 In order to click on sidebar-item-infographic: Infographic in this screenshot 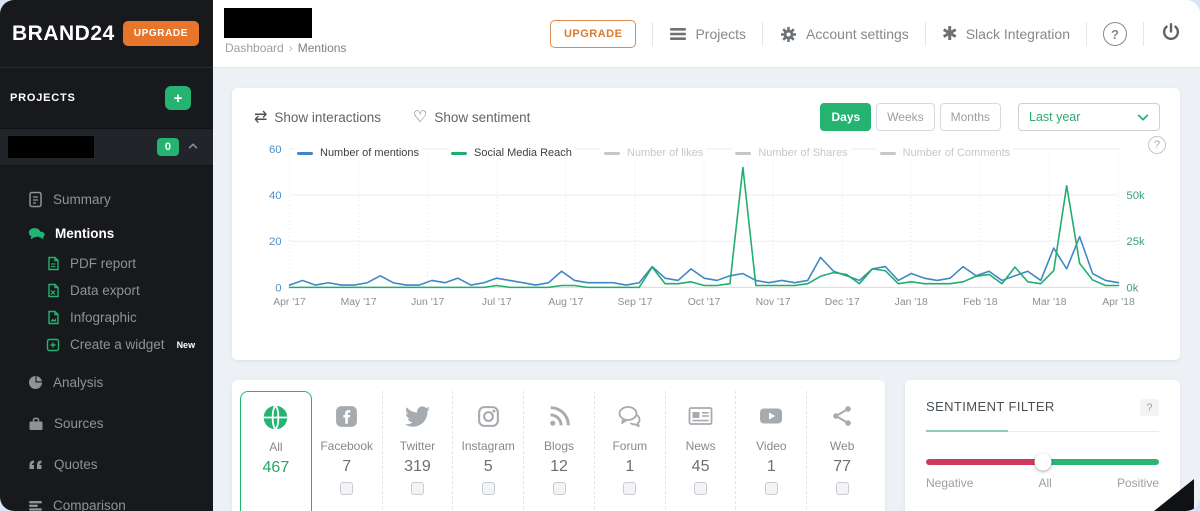, I will do `click(106, 317)`.